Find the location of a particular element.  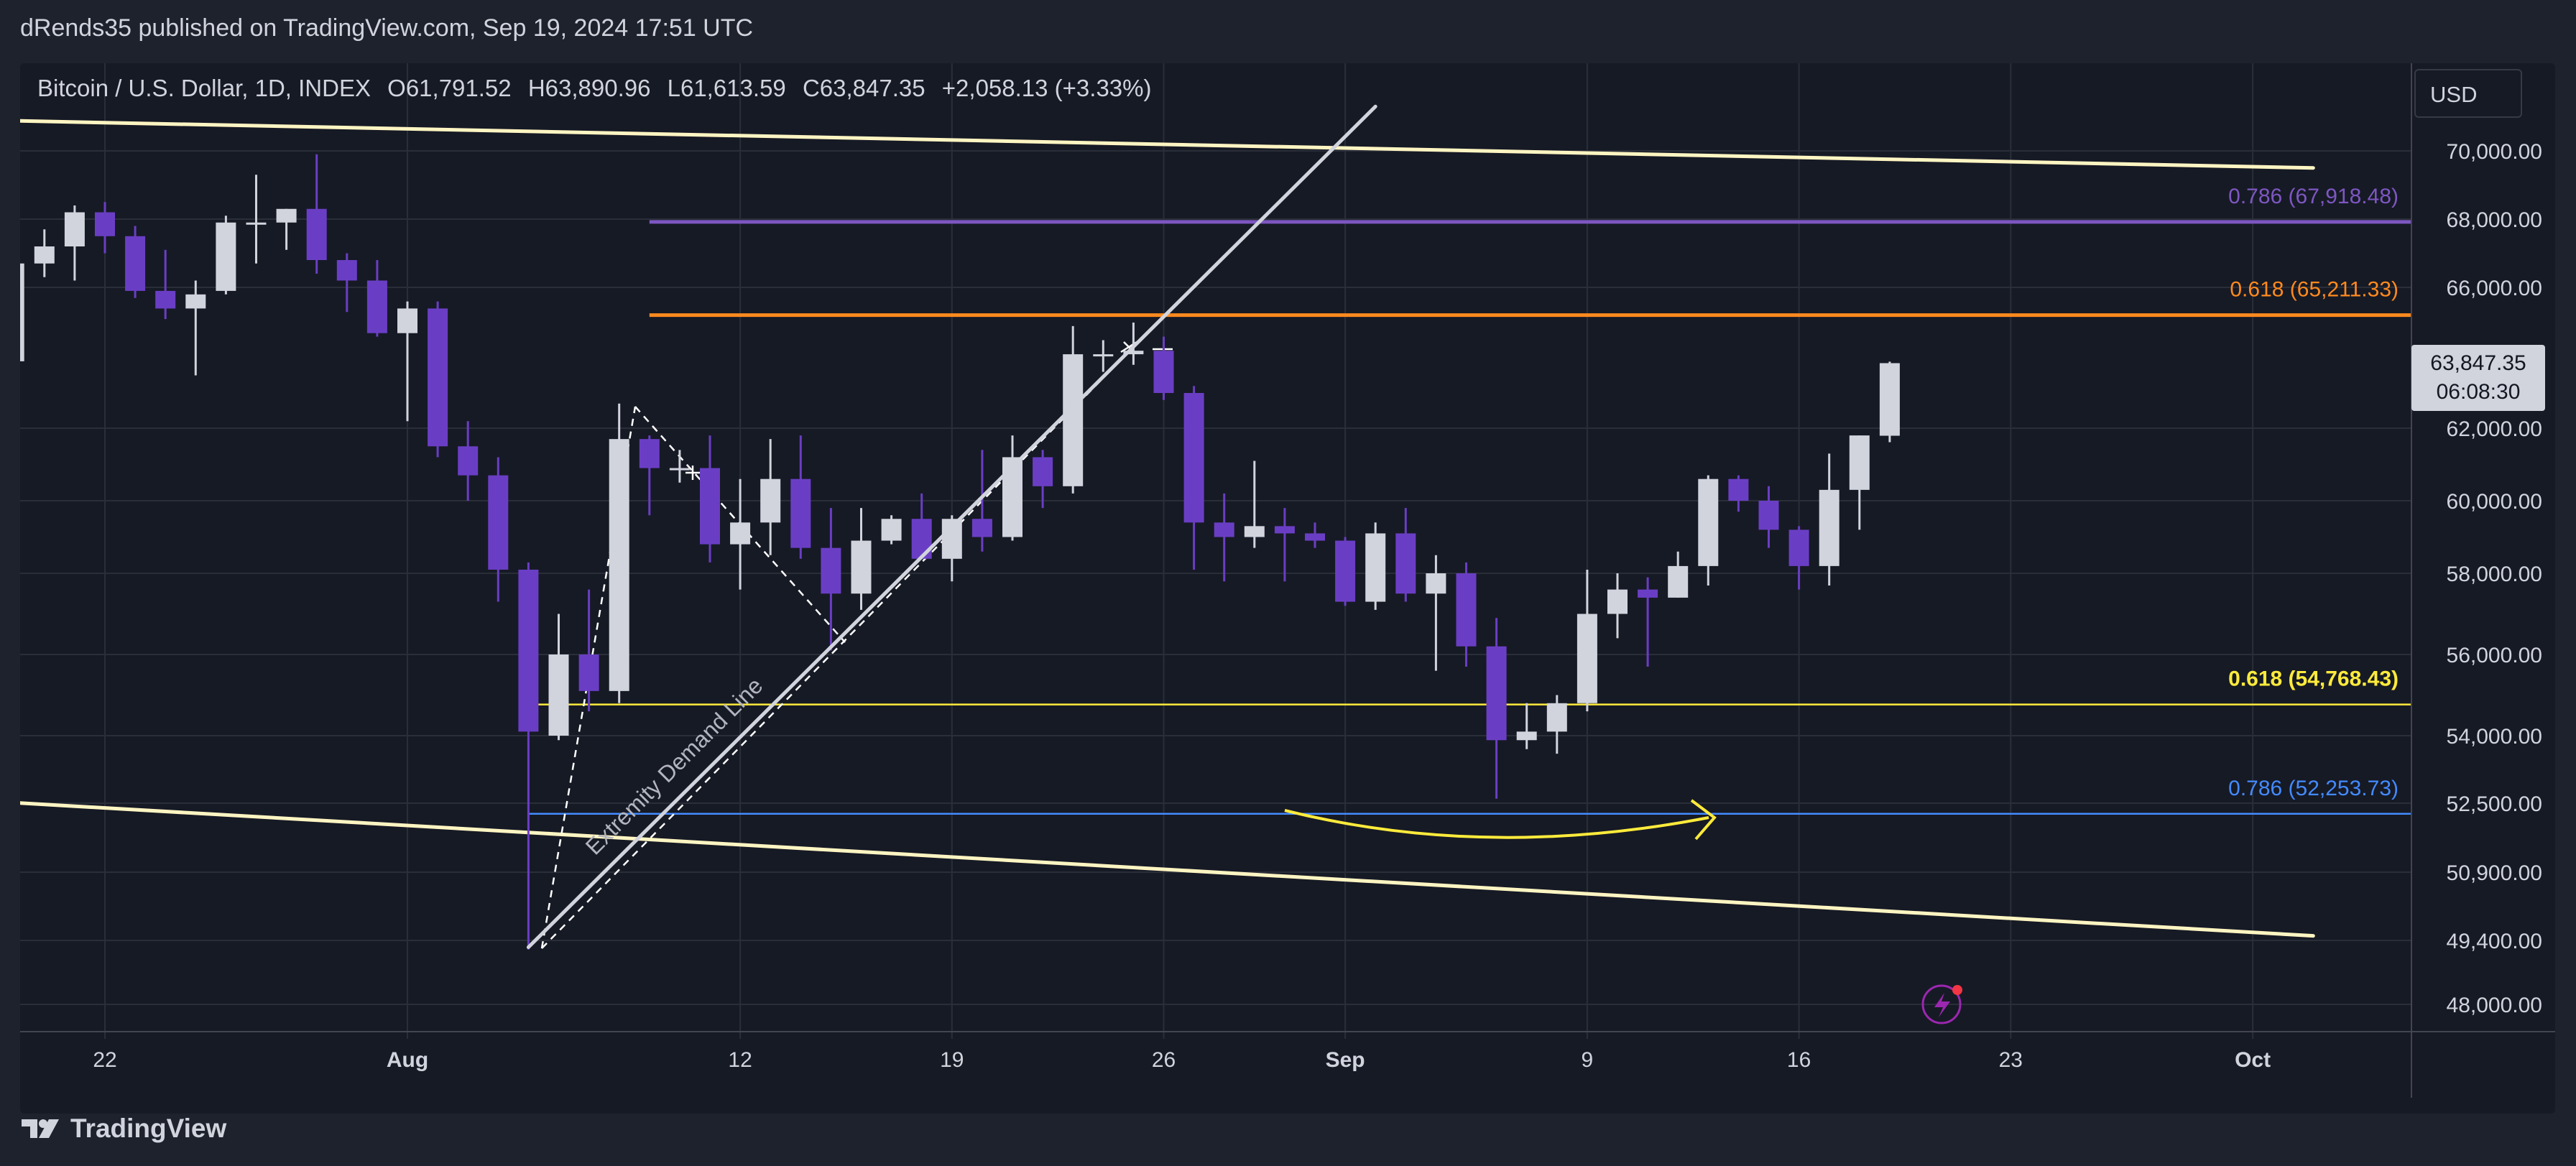

price-tick-label: 66,000.00 is located at coordinates (2494, 288).